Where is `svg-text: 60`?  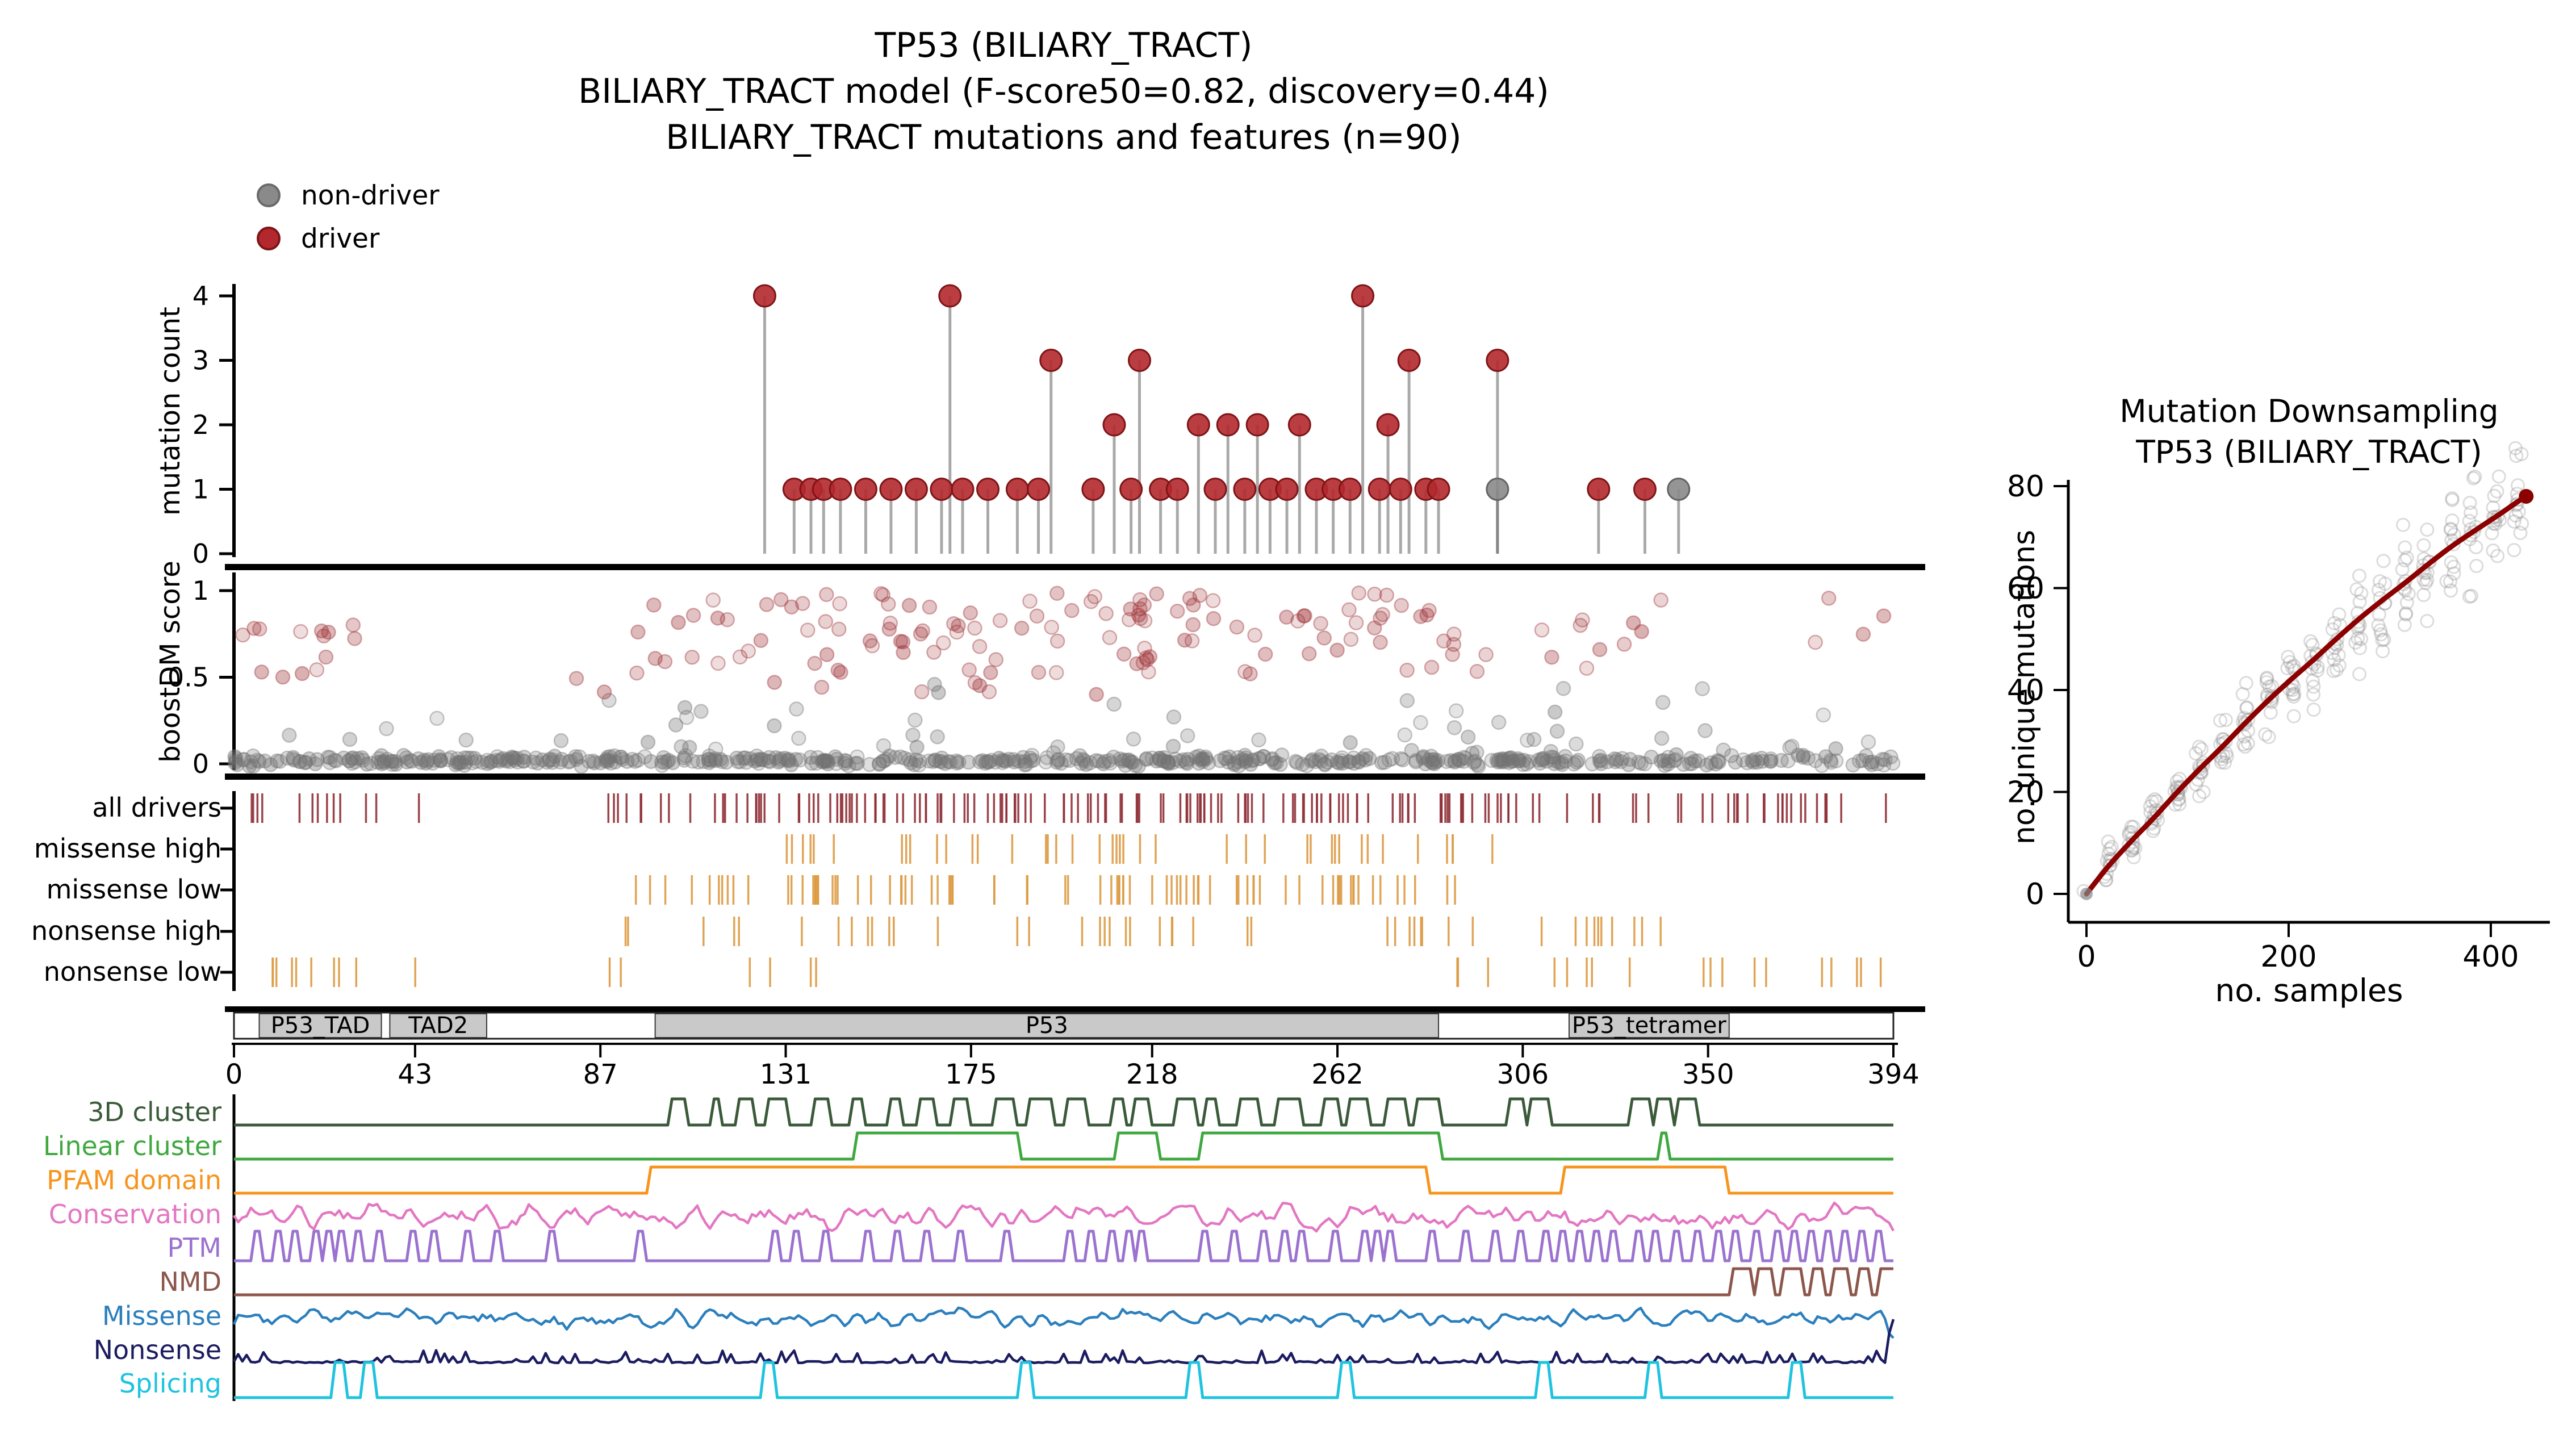
svg-text: 60 is located at coordinates (2025, 589).